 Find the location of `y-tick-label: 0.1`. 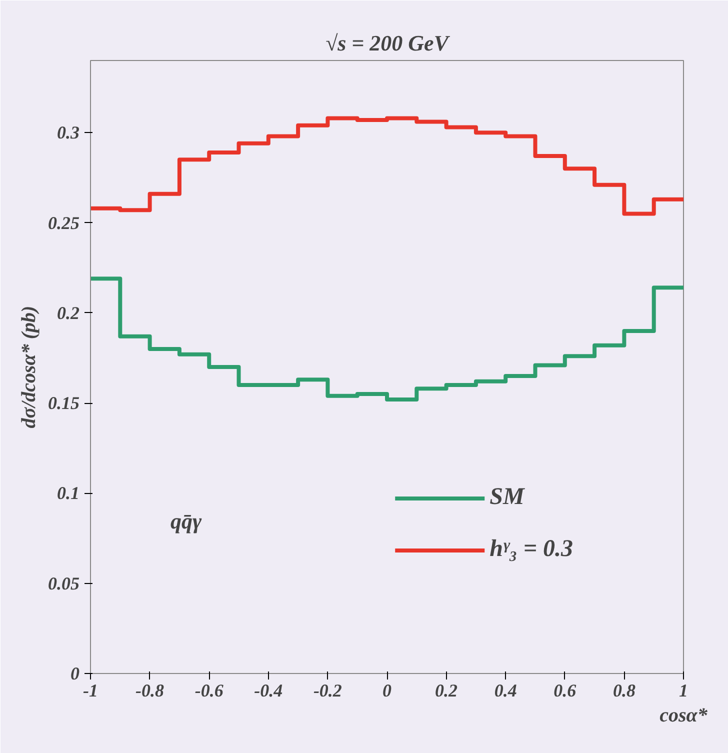

y-tick-label: 0.1 is located at coordinates (68, 493).